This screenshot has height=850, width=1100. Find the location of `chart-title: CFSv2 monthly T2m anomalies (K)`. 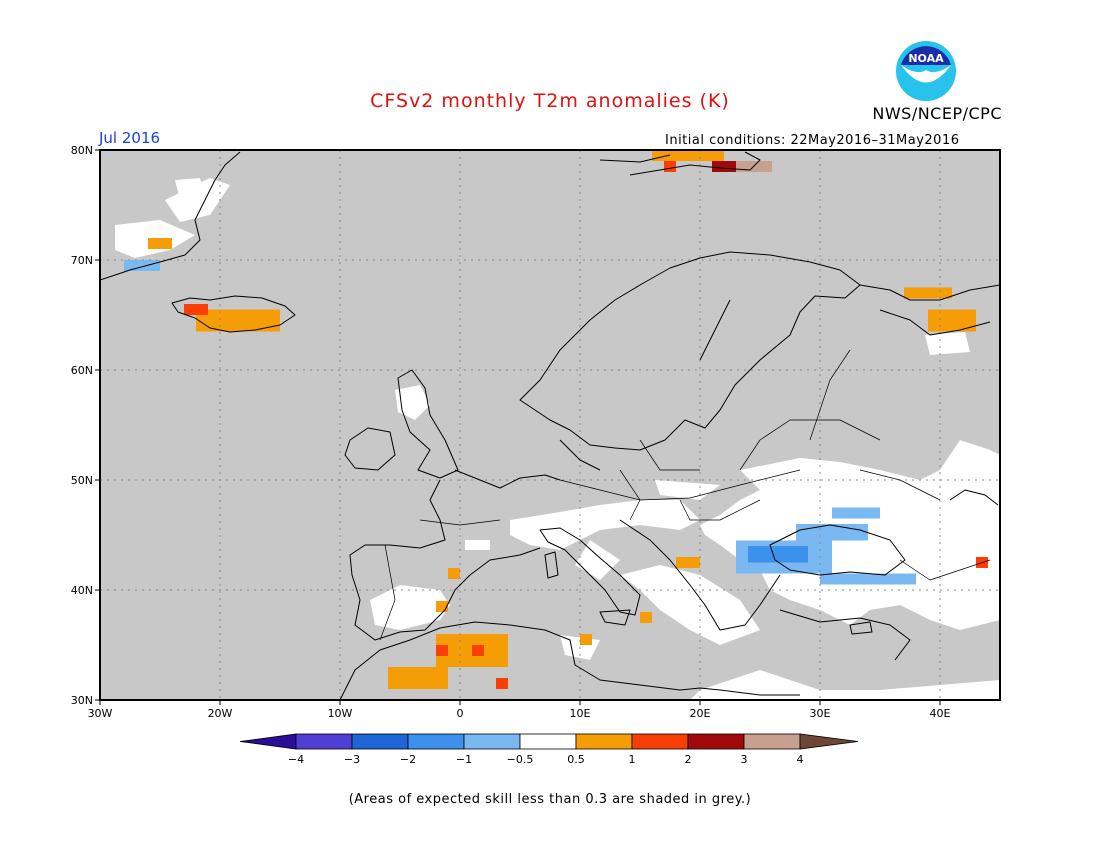

chart-title: CFSv2 monthly T2m anomalies (K) is located at coordinates (550, 101).